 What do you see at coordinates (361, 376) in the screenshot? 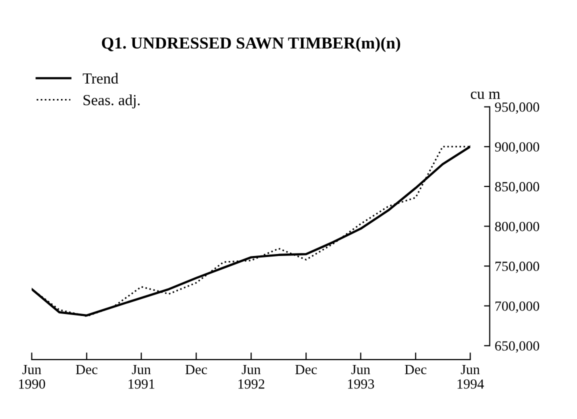
I see `x-tick-label: Jun 1993` at bounding box center [361, 376].